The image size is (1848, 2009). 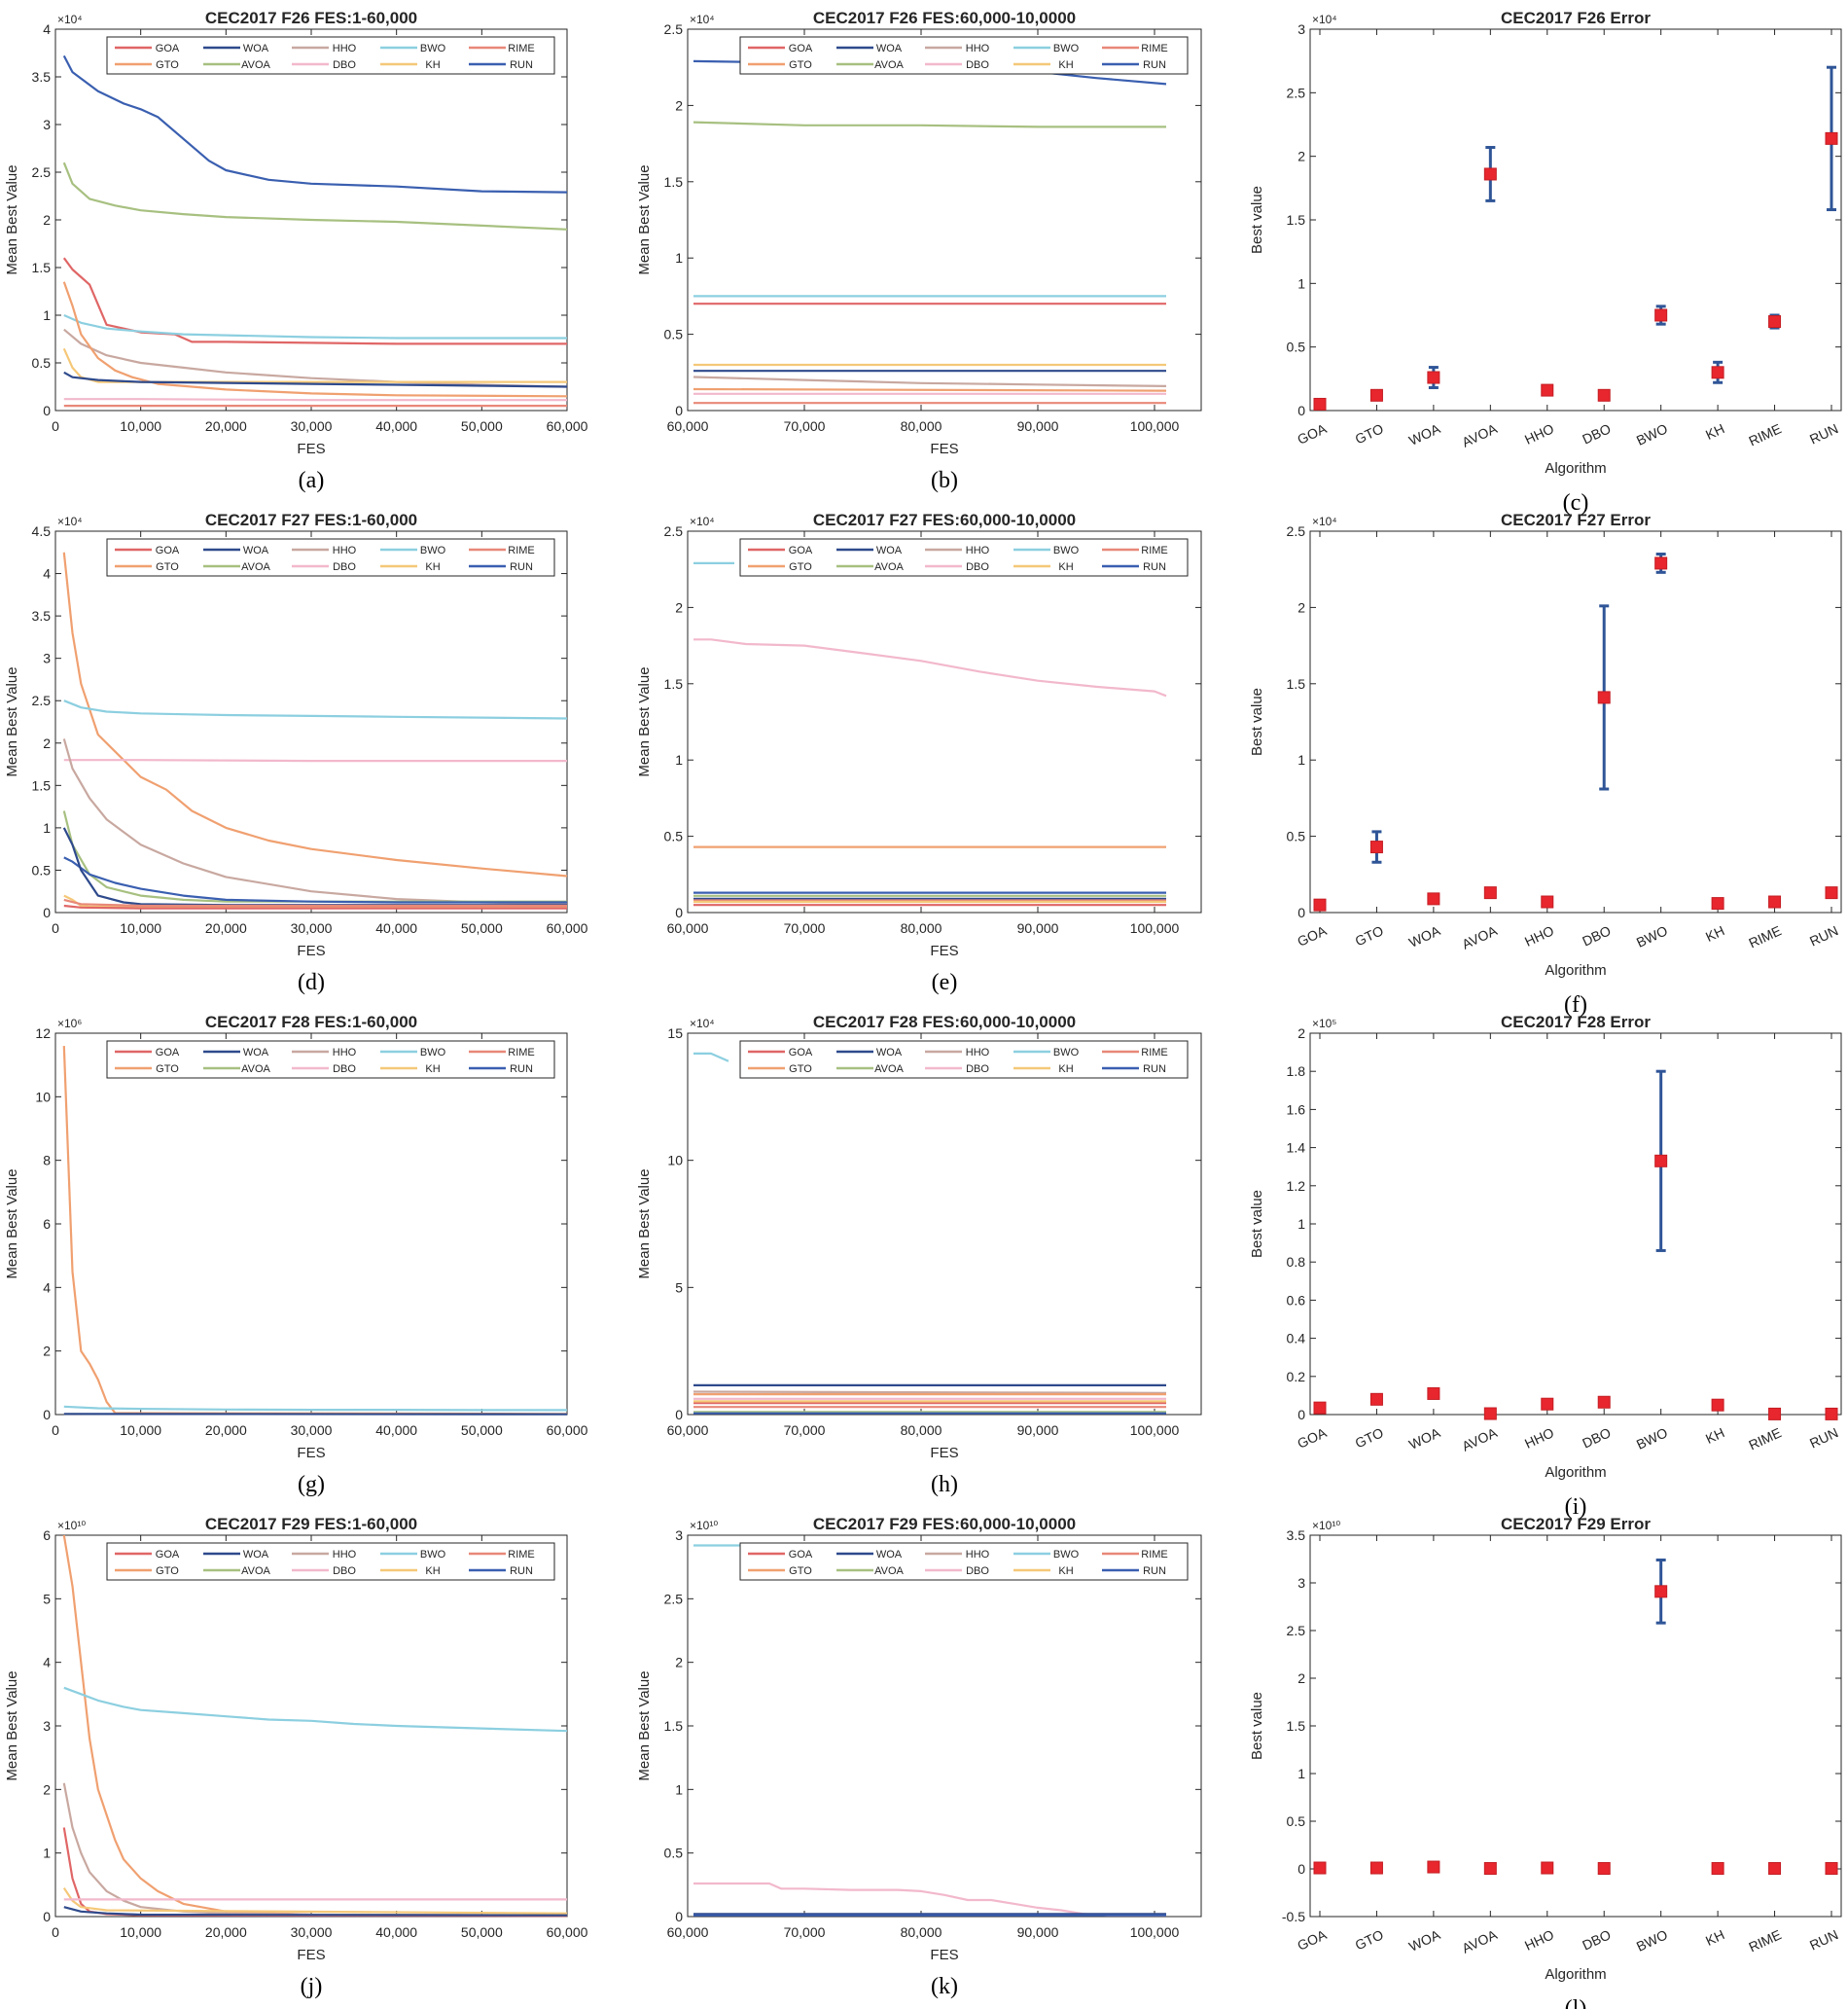 I want to click on x-category-label: HHO, so click(x=1539, y=1438).